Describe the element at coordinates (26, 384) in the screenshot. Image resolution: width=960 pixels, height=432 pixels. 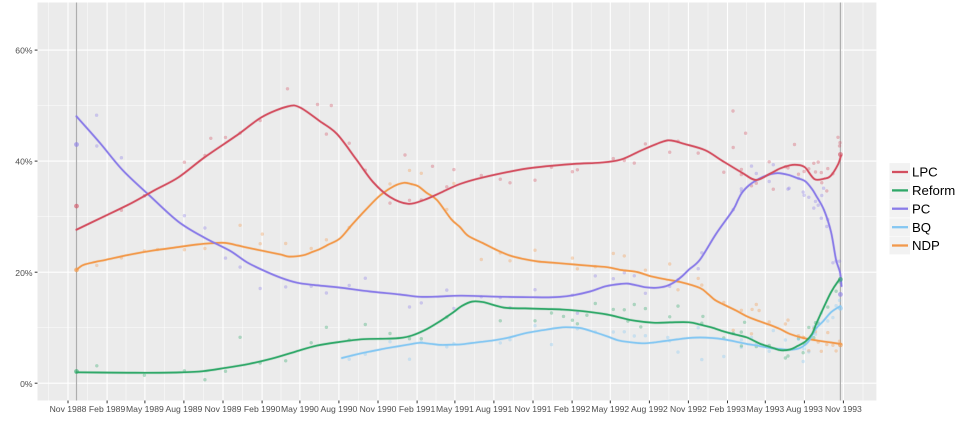
I see `svg-text: 0%` at that location.